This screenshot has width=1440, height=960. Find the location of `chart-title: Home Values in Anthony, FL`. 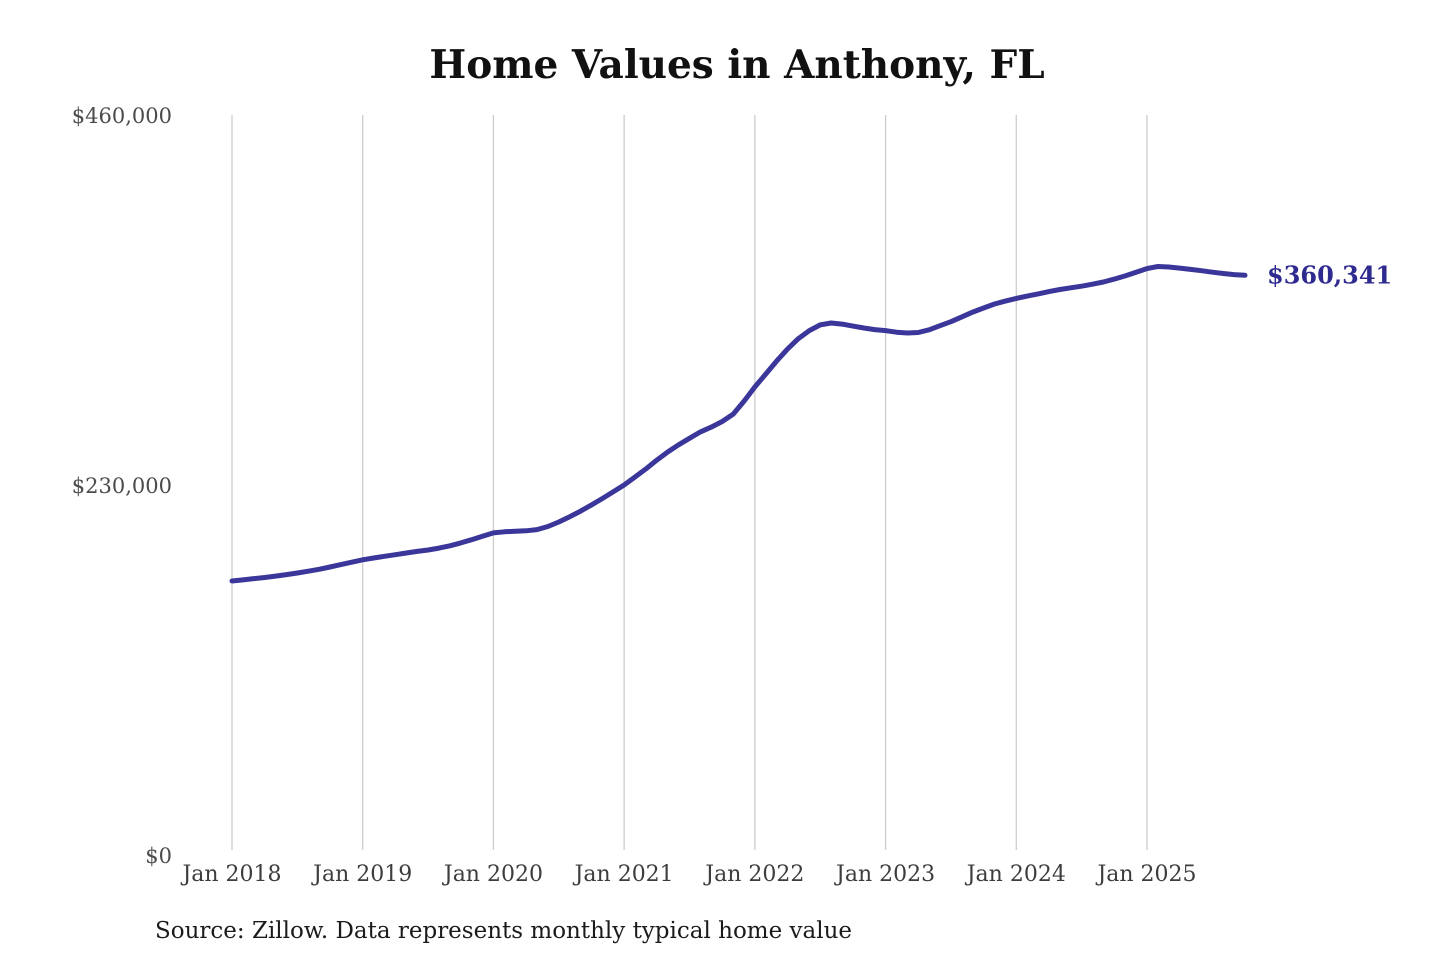

chart-title: Home Values in Anthony, FL is located at coordinates (736, 65).